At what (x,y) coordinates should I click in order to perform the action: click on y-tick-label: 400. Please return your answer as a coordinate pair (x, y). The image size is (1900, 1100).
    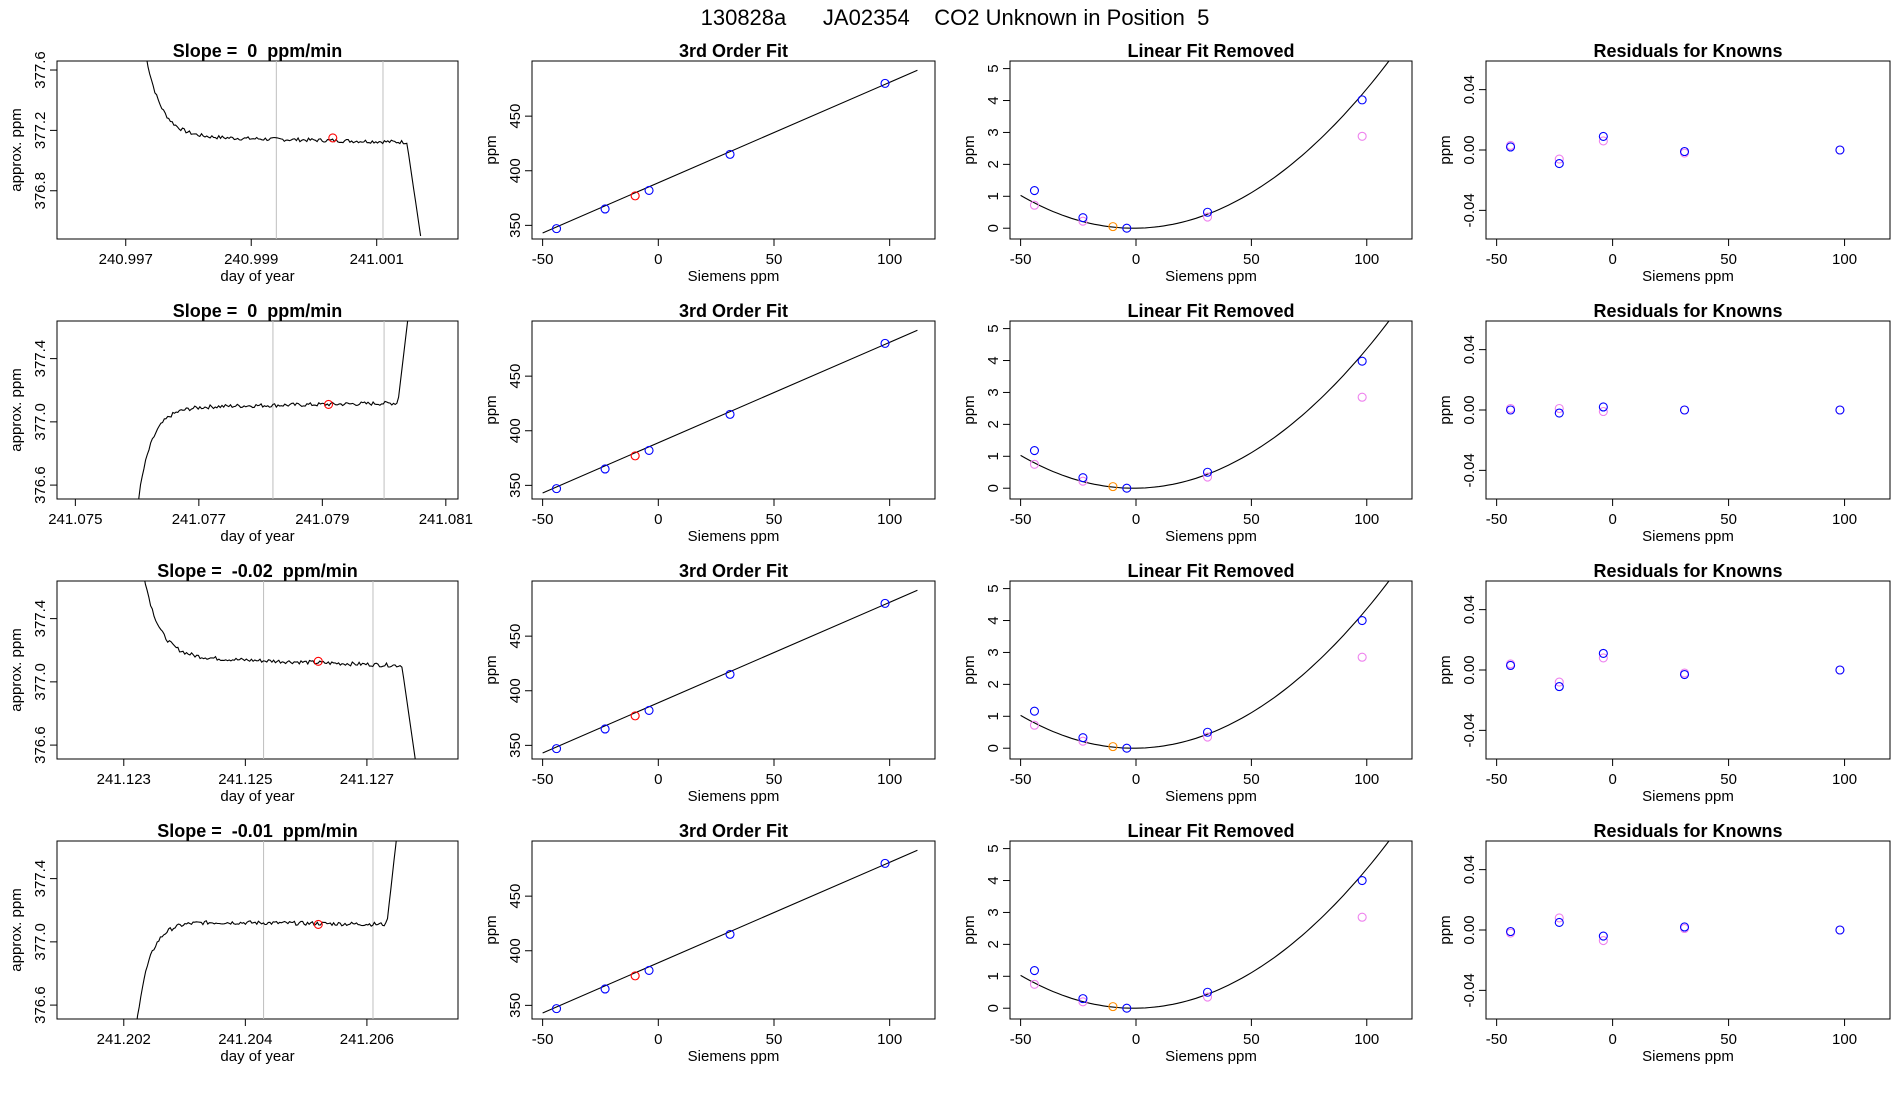
    Looking at the image, I should click on (515, 950).